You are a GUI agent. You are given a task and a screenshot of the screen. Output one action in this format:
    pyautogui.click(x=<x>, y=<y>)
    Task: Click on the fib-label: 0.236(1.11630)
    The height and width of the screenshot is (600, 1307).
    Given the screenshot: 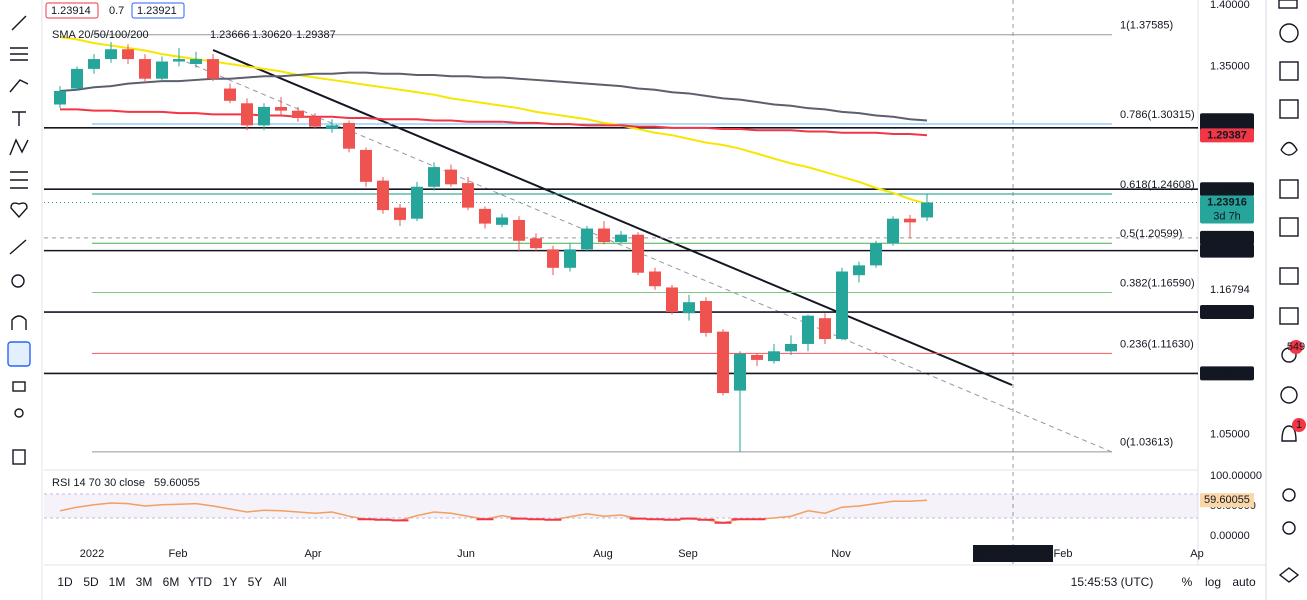 What is the action you would take?
    pyautogui.click(x=1157, y=344)
    